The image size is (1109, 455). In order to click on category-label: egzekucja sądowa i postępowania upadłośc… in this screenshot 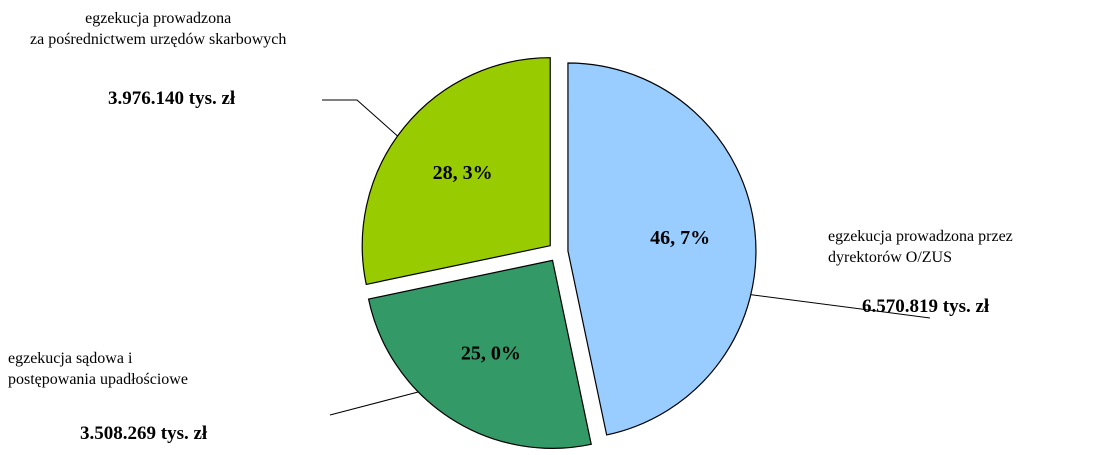, I will do `click(98, 369)`.